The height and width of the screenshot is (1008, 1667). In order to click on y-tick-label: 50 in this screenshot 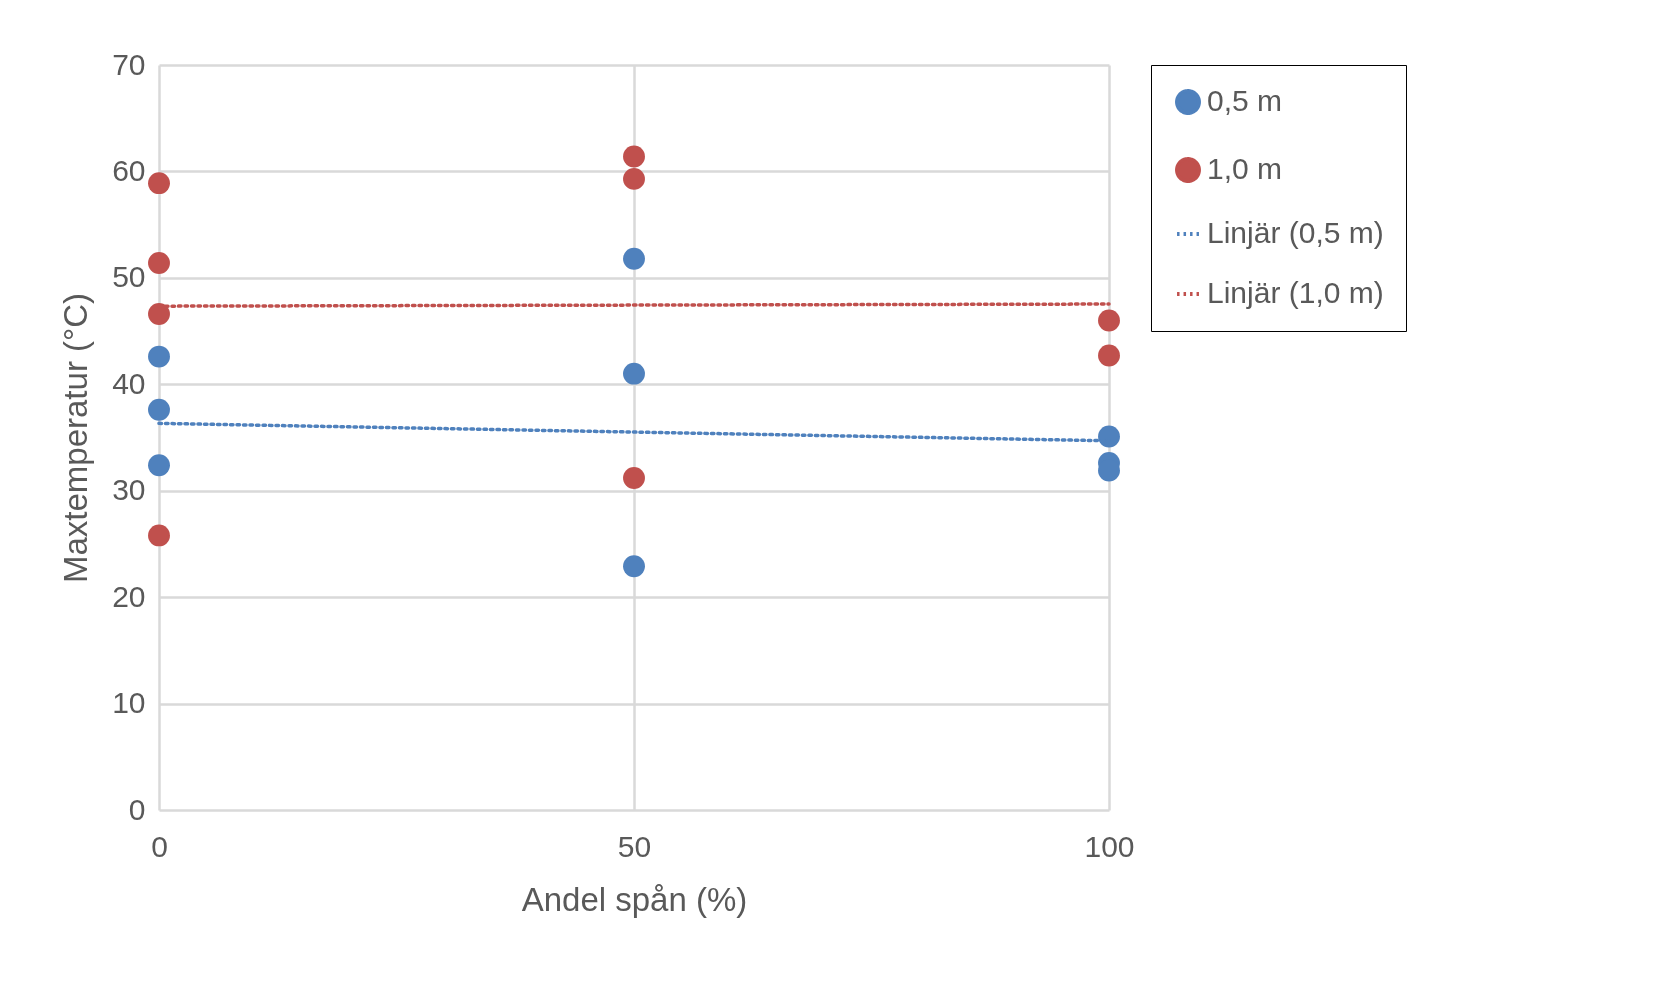, I will do `click(129, 277)`.